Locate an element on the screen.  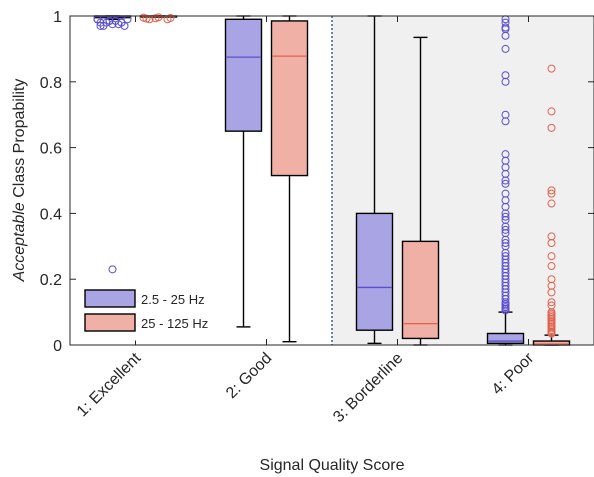
y-tick-label: 0.4 is located at coordinates (51, 214).